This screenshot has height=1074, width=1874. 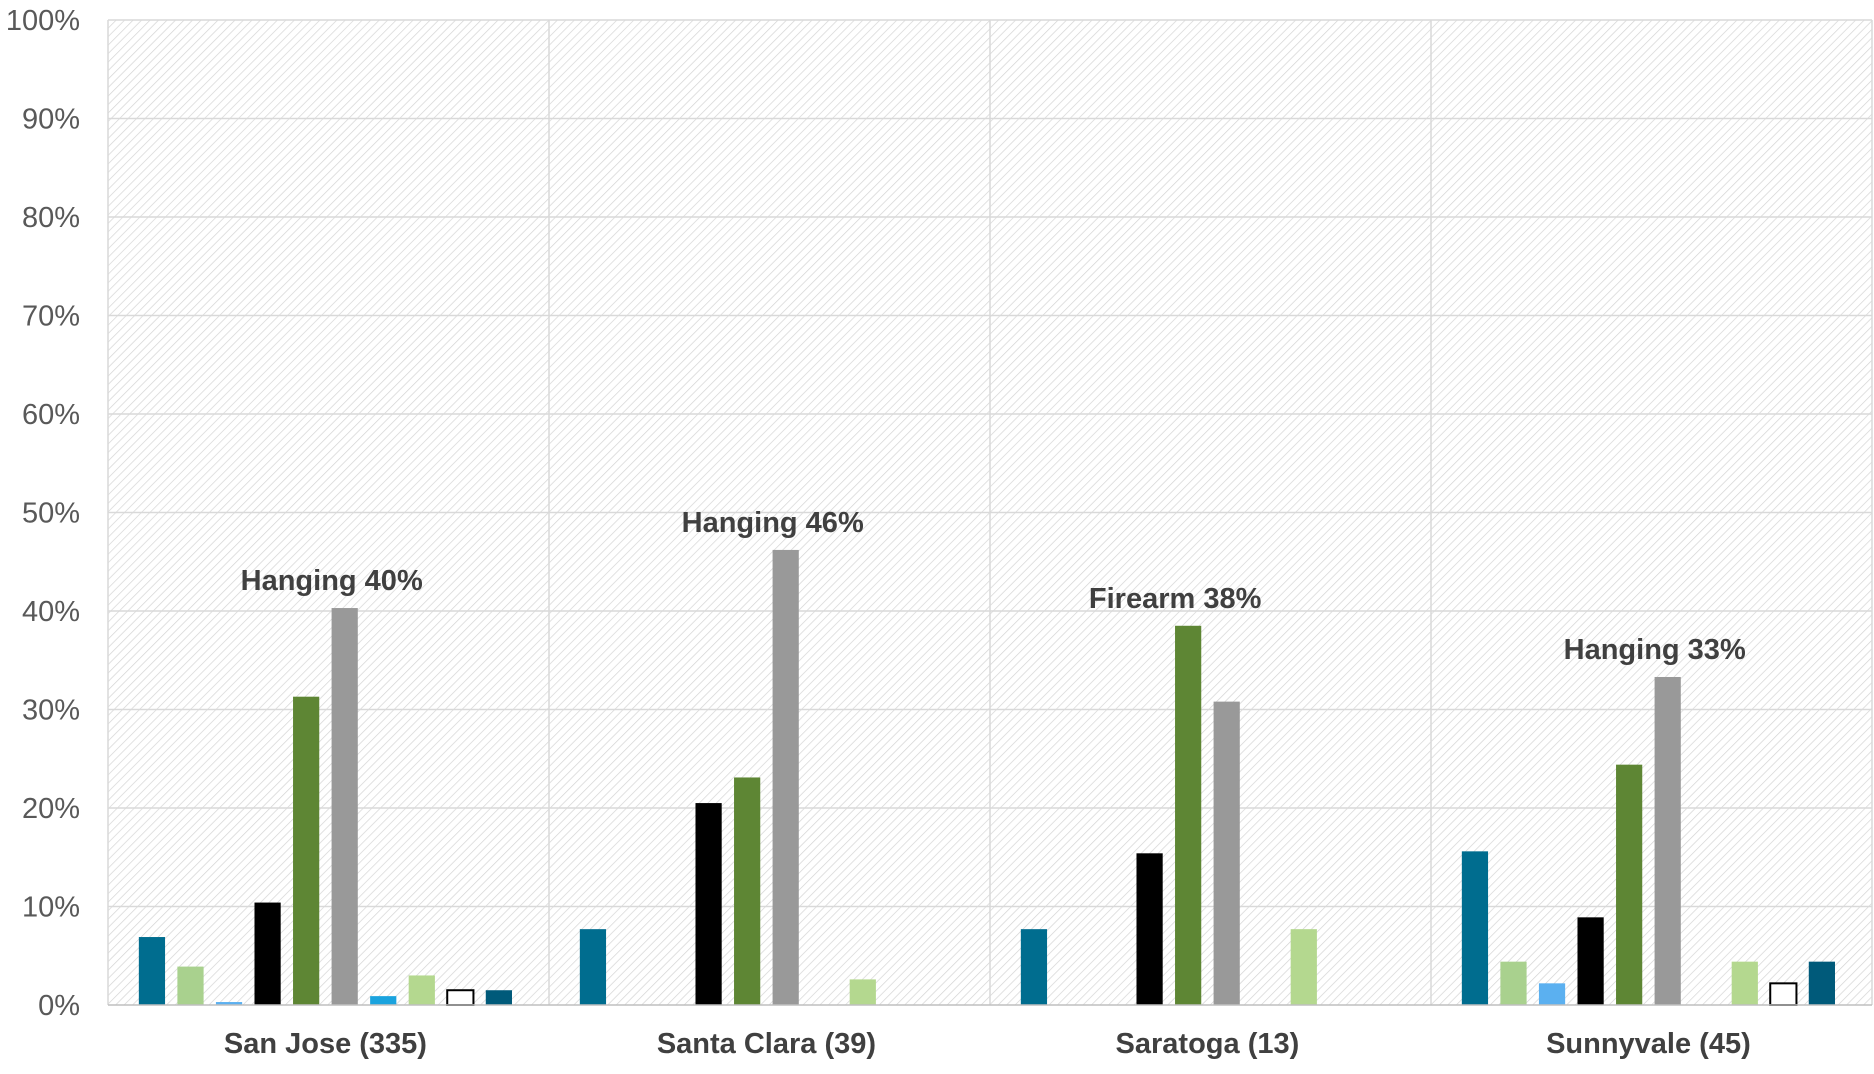 What do you see at coordinates (51, 809) in the screenshot?
I see `y-tick-label: 20%` at bounding box center [51, 809].